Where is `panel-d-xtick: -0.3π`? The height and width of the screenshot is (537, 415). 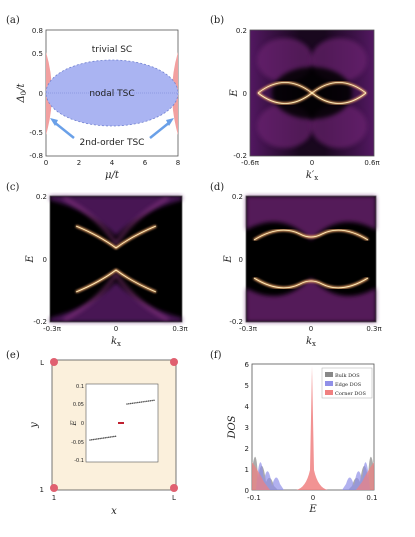 panel-d-xtick: -0.3π is located at coordinates (248, 329).